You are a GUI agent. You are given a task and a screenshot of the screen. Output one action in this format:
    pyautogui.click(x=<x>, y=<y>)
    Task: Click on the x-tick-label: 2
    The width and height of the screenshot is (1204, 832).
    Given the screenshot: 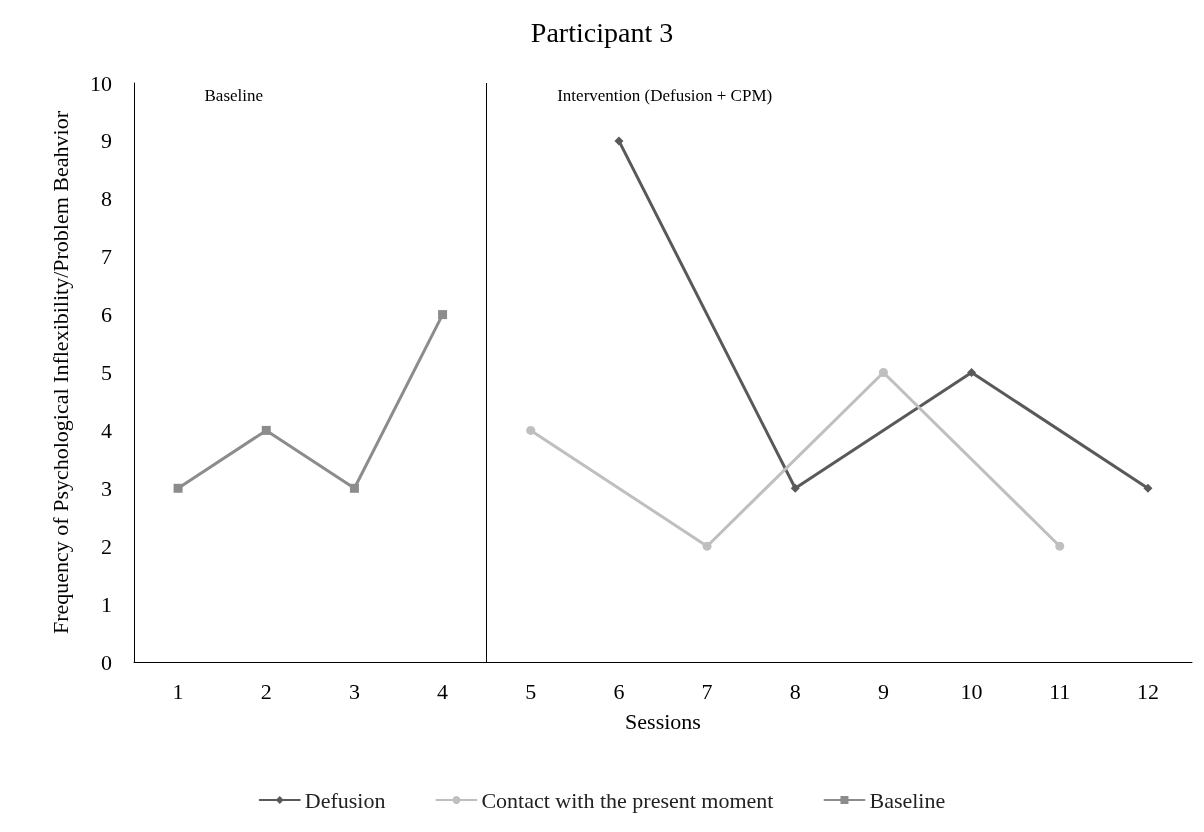 What is the action you would take?
    pyautogui.click(x=266, y=691)
    